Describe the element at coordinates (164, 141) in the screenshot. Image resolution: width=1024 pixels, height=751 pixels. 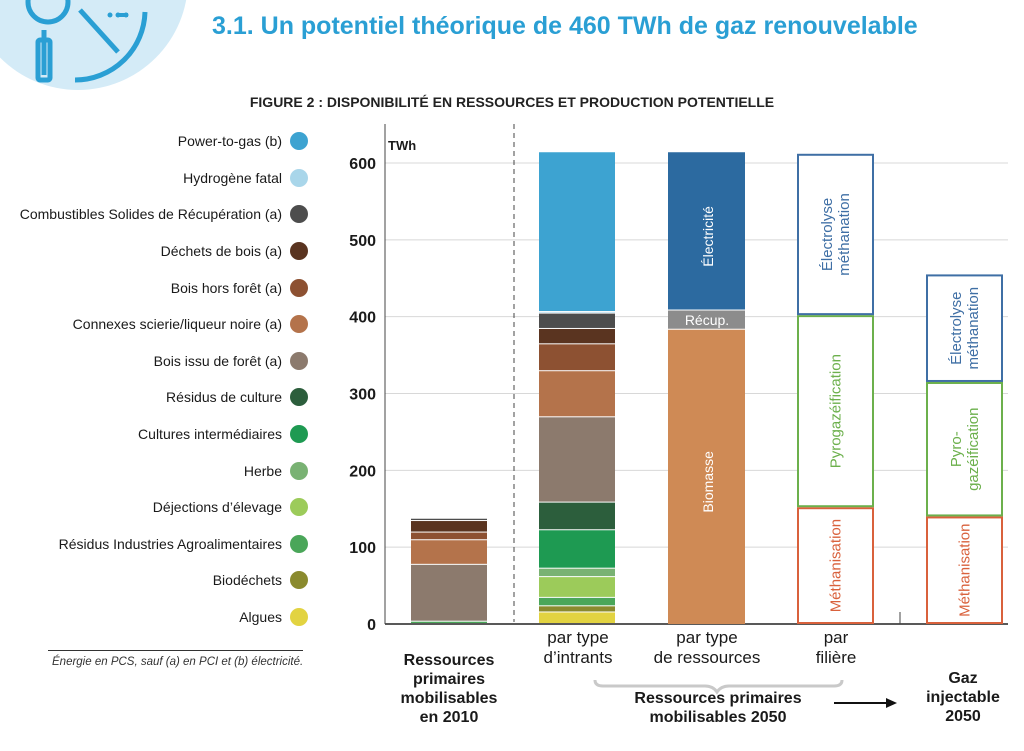
I see `legend-item: Power-to-gas (b)` at that location.